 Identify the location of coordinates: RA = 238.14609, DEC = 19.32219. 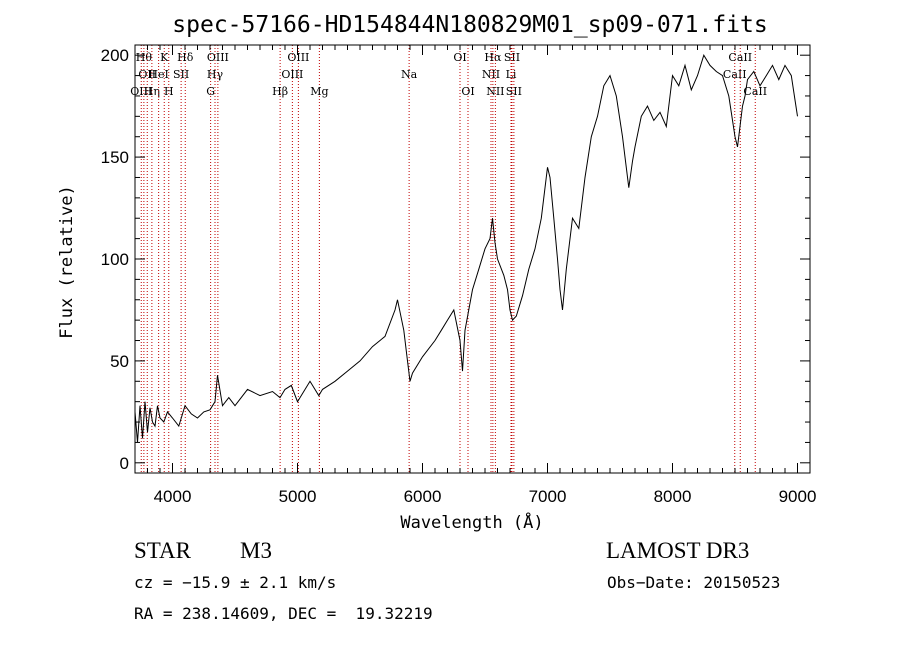
(283, 613).